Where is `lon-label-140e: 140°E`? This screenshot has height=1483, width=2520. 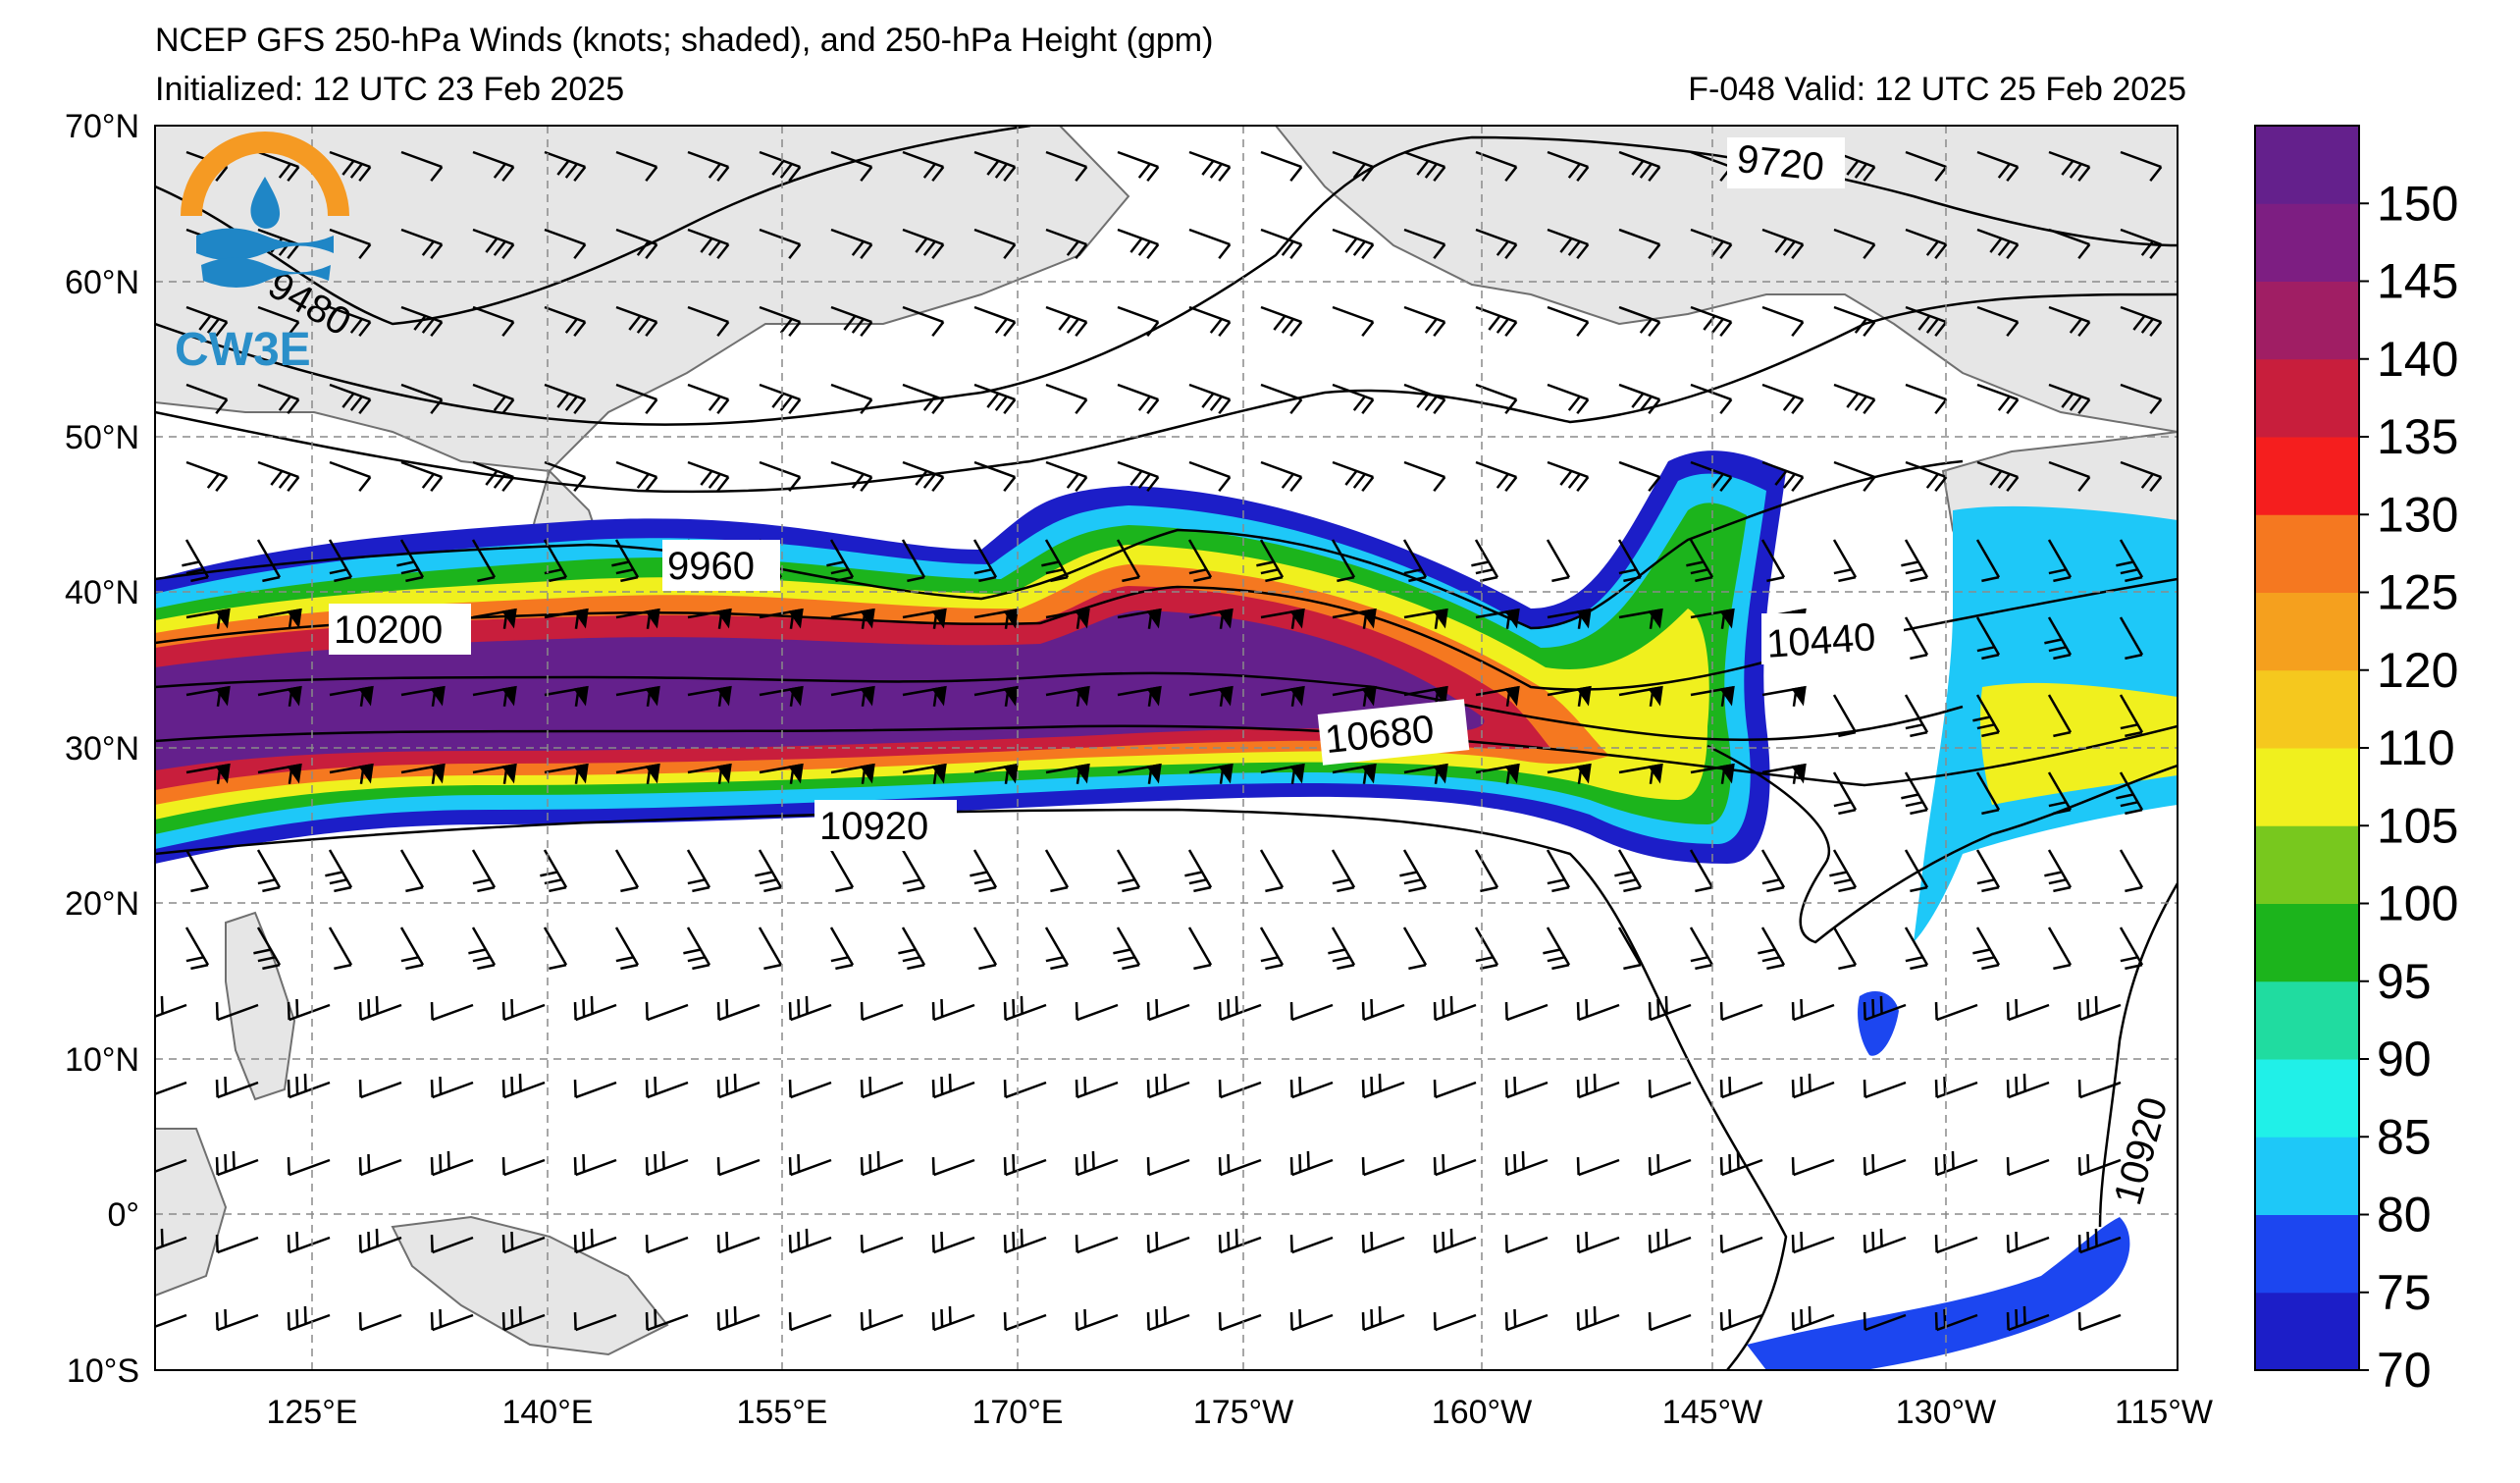 lon-label-140e: 140°E is located at coordinates (547, 1412).